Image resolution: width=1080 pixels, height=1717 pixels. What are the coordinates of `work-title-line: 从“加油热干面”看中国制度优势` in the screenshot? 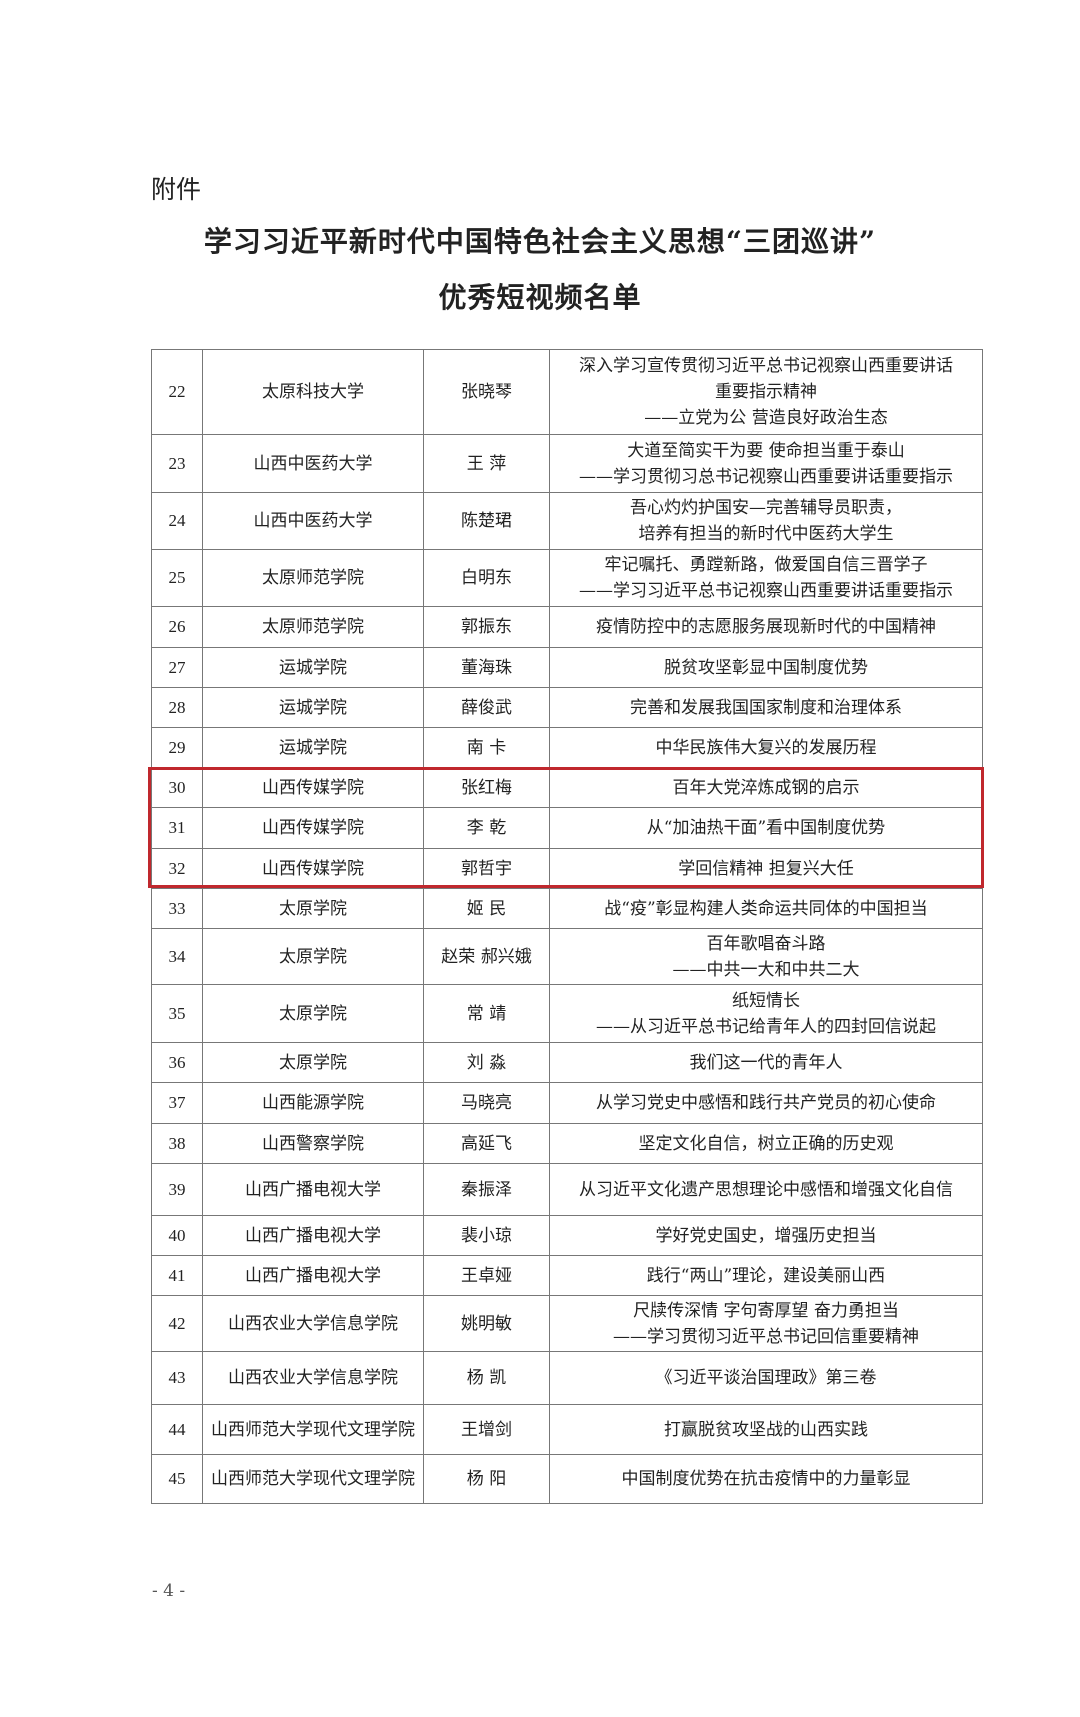 It's located at (766, 828).